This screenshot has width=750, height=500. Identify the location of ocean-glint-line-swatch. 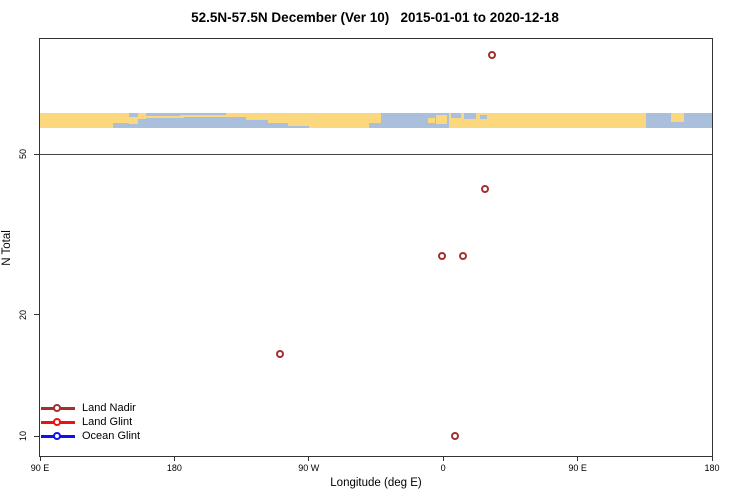
(58, 436).